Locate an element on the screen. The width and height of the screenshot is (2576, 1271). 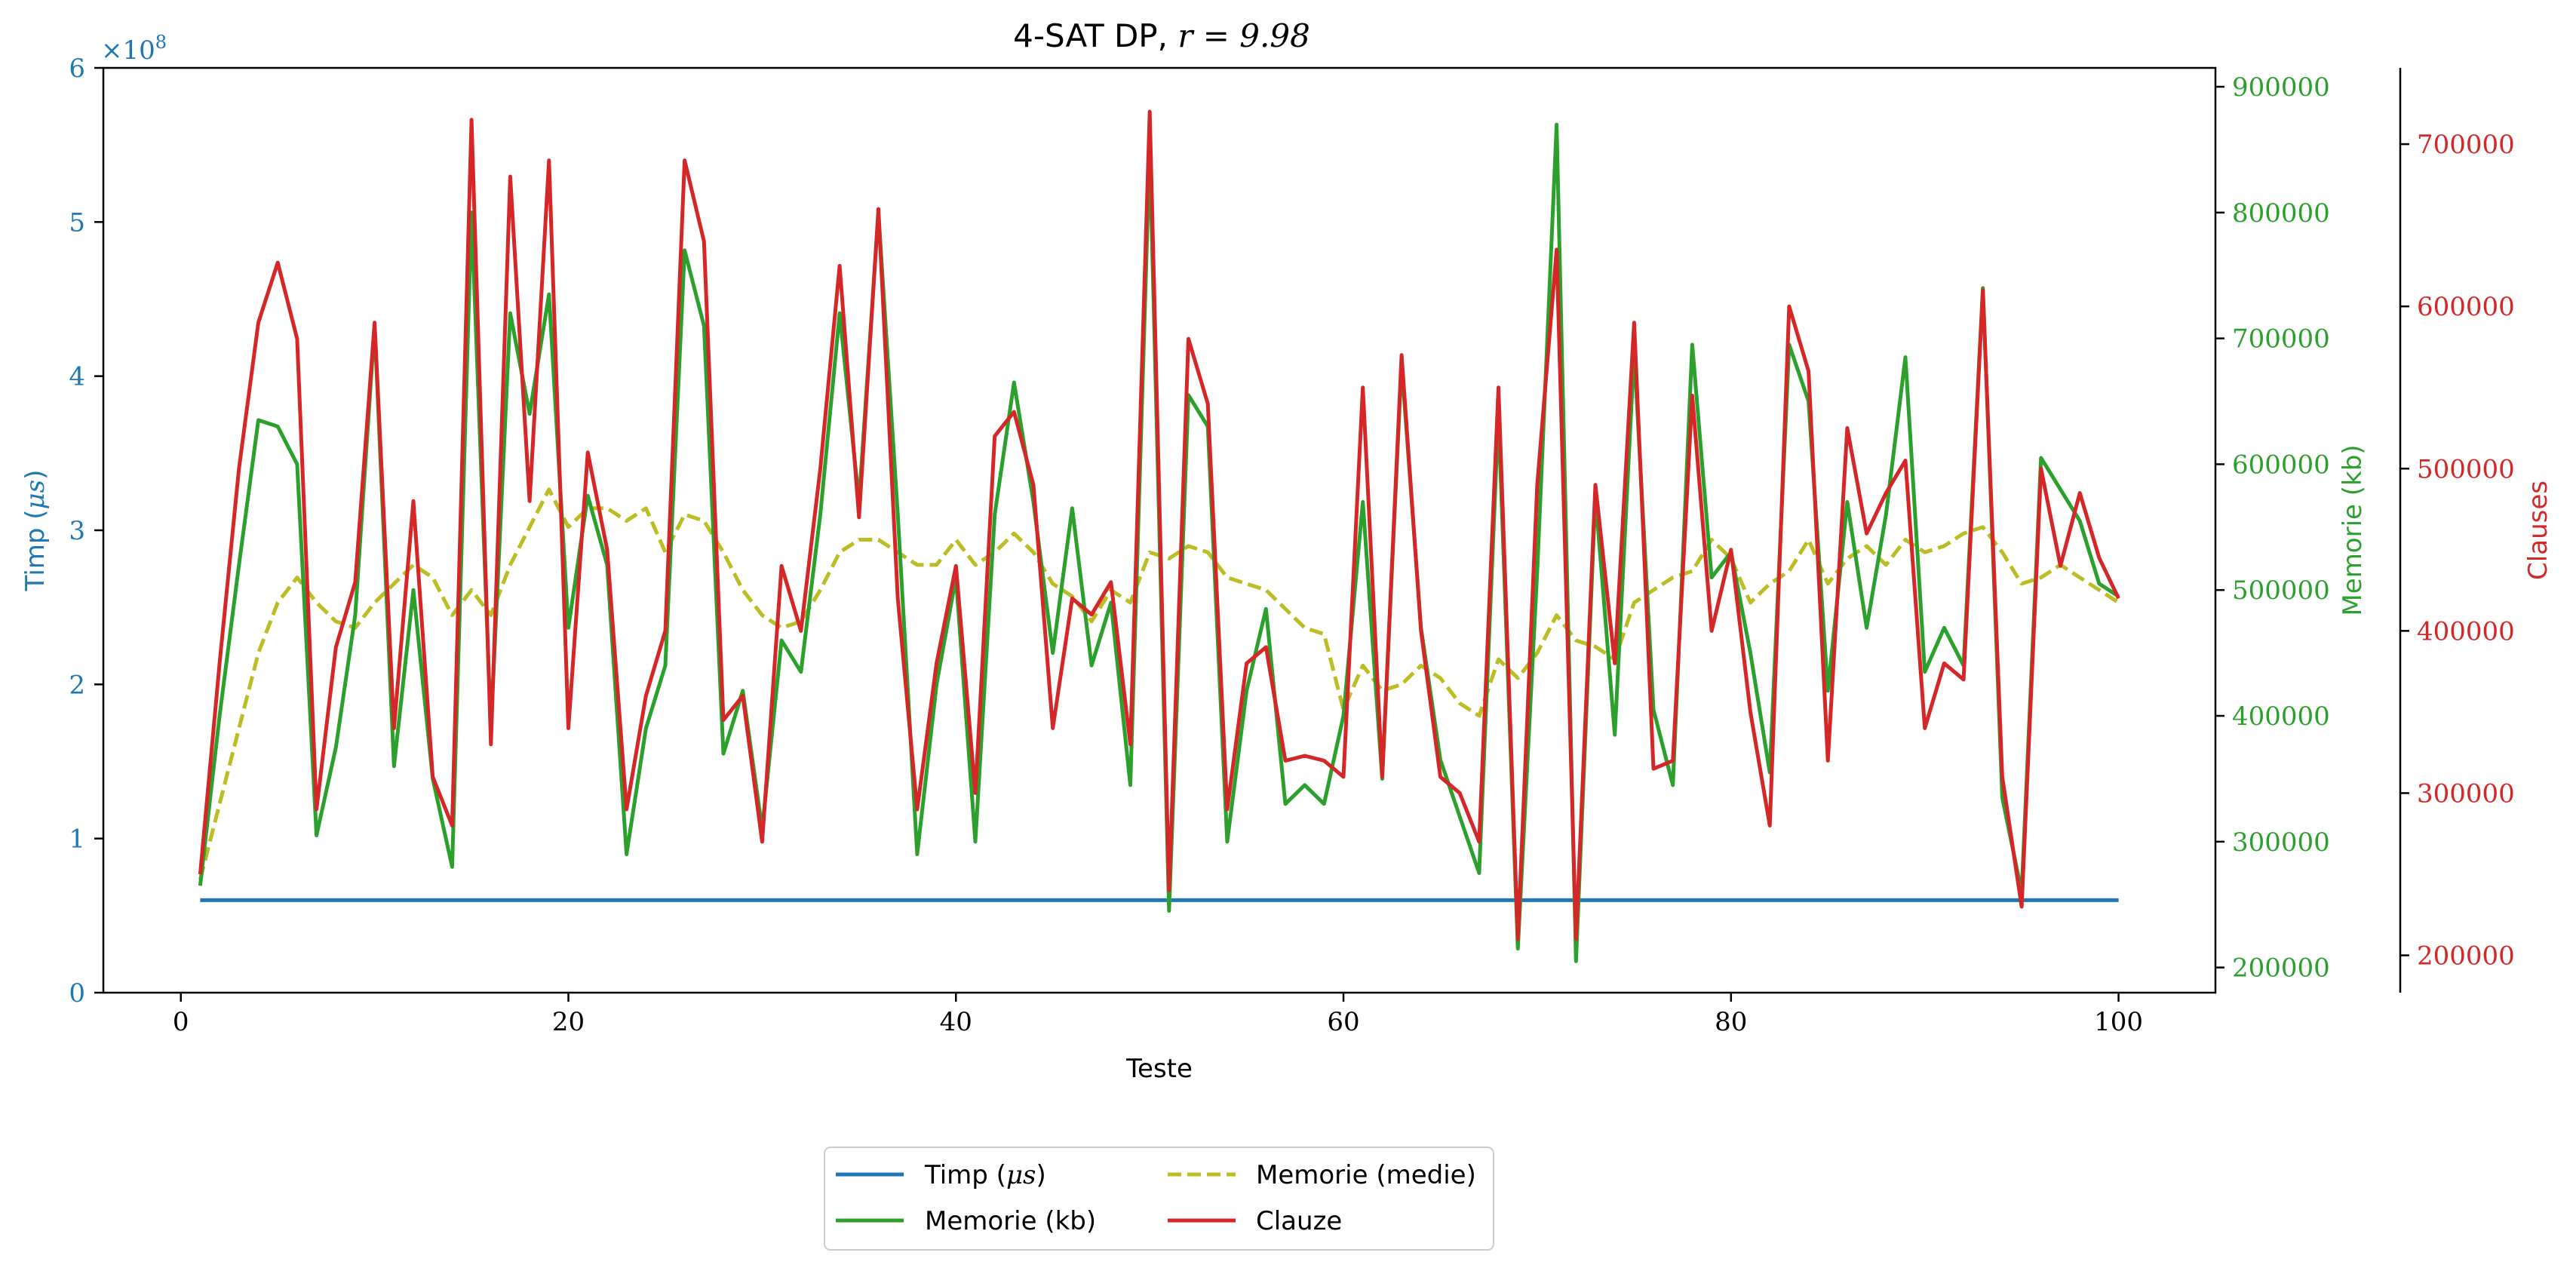
y-memory-tick-label: 300000 is located at coordinates (2281, 842).